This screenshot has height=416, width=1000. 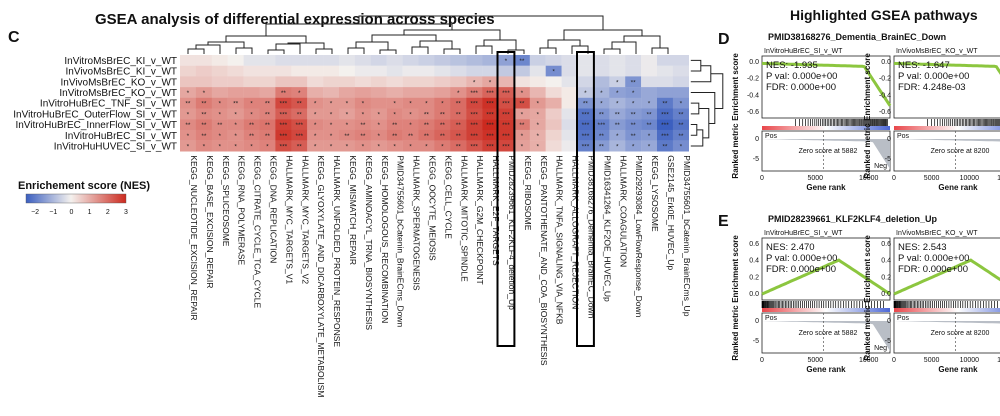 What do you see at coordinates (754, 277) in the screenshot?
I see `y-tick: 0.2` at bounding box center [754, 277].